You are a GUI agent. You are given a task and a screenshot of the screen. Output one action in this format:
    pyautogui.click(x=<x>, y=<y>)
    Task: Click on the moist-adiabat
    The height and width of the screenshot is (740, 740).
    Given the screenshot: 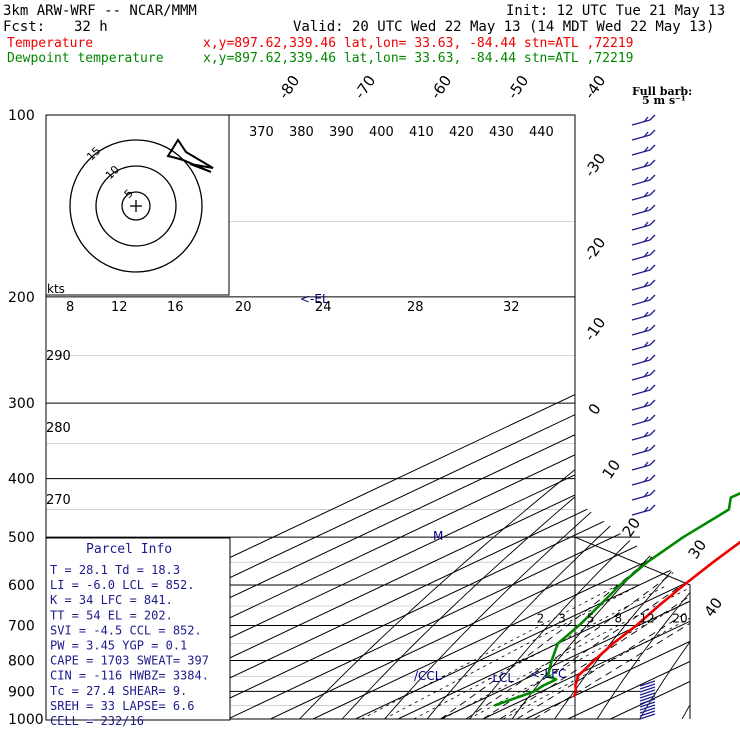 What is the action you would take?
    pyautogui.click(x=611, y=507)
    